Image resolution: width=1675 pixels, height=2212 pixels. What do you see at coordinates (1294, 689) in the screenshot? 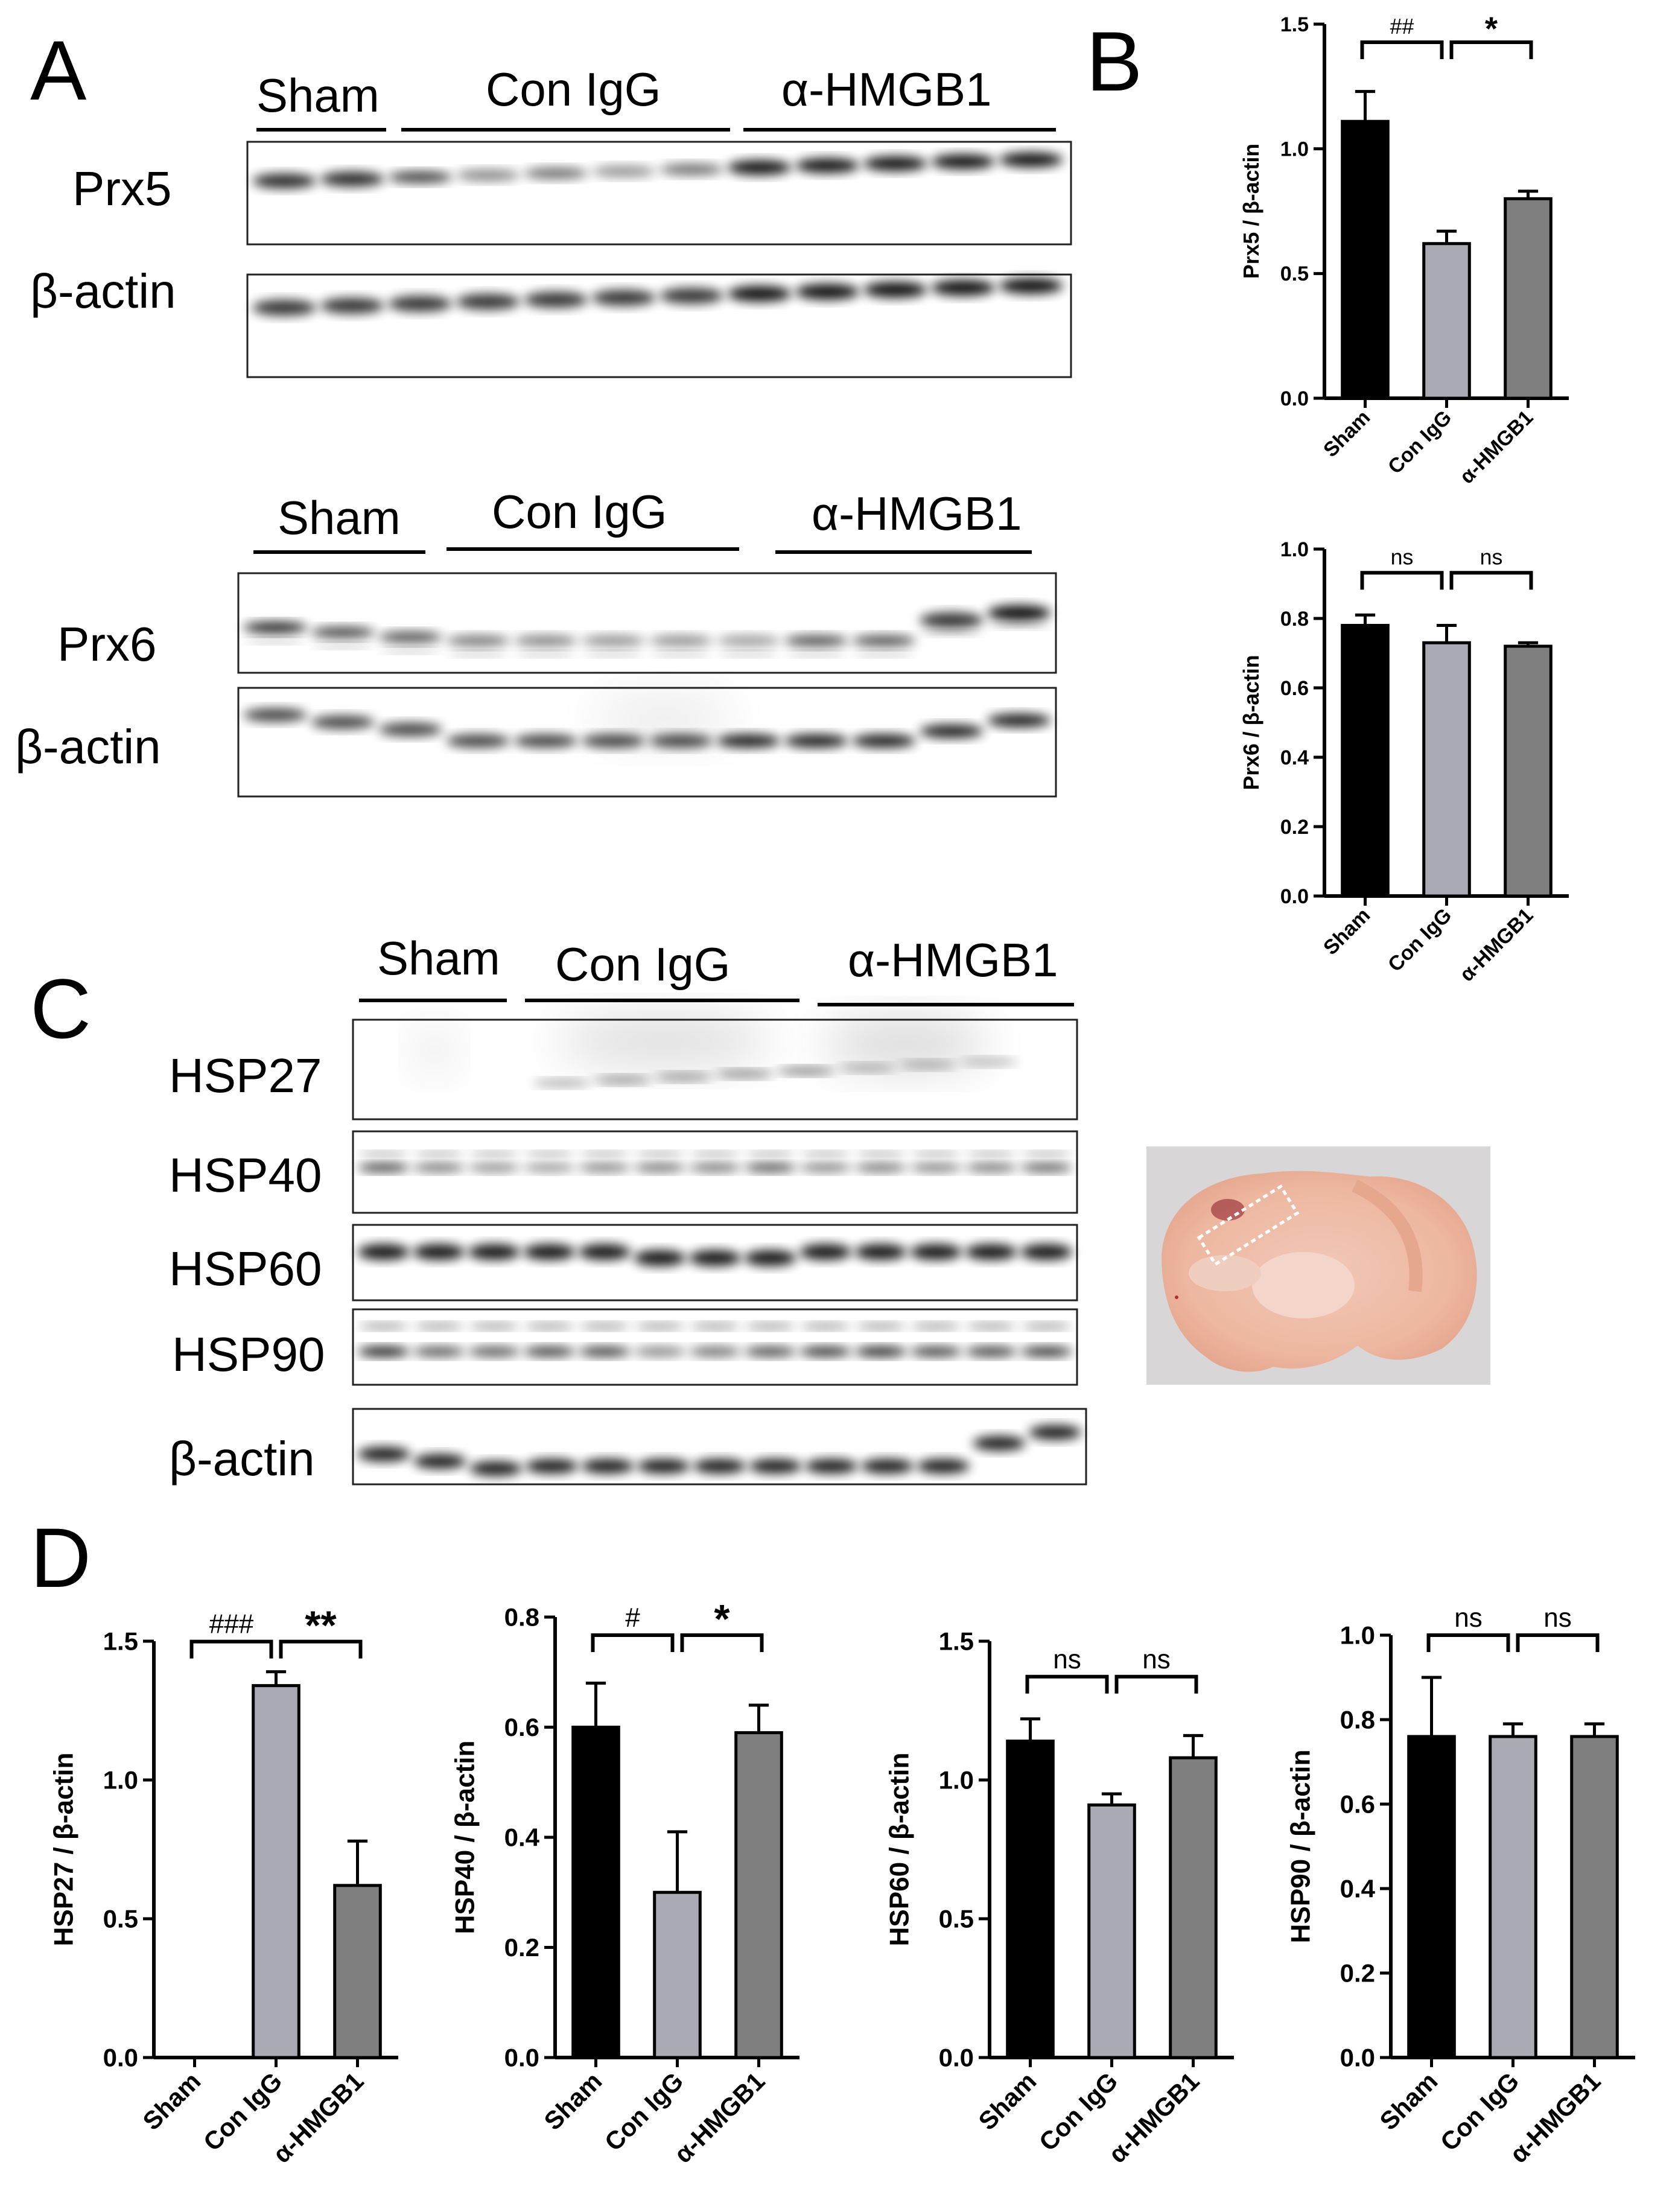
I see `y-tick-label: 0.6` at bounding box center [1294, 689].